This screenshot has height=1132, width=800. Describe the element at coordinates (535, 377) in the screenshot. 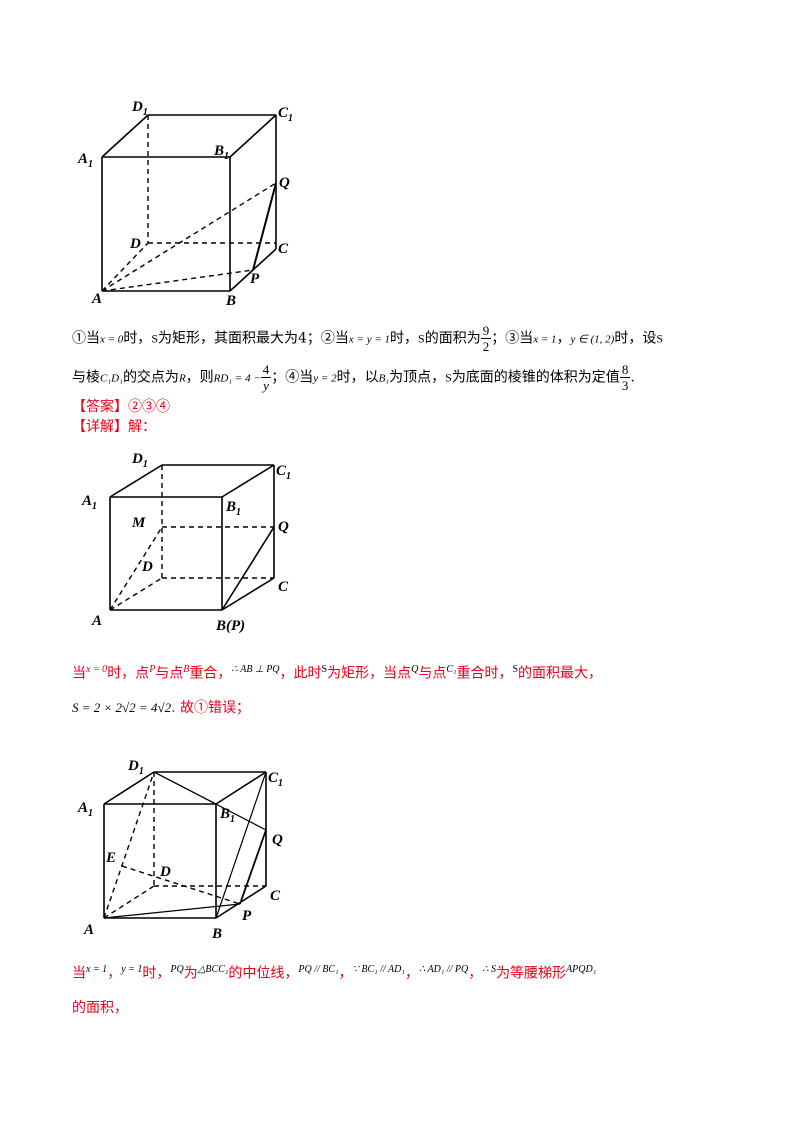

I see `text: 为底面的棱锥的体积为定值` at that location.